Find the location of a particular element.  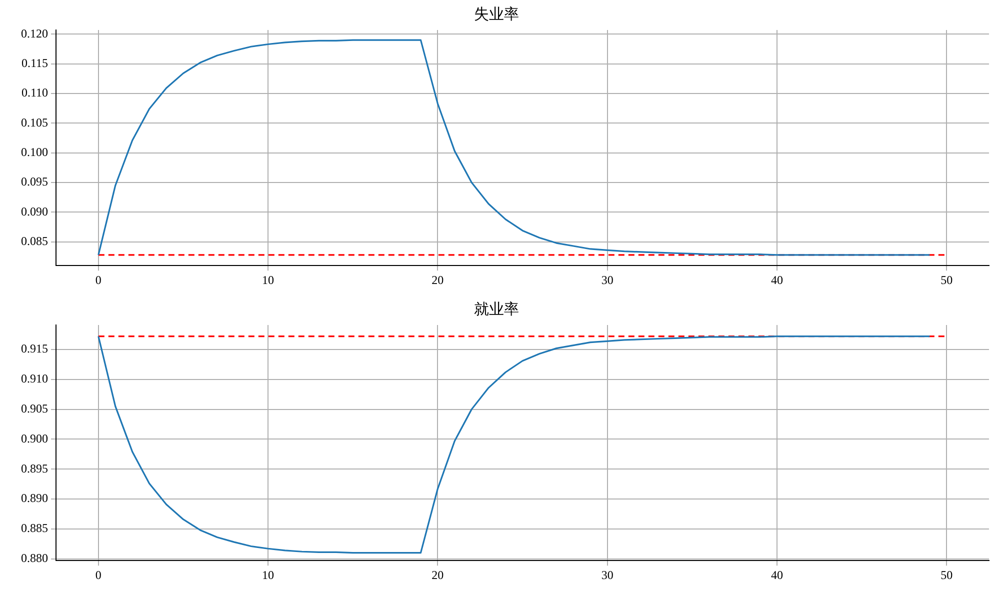

chart-title: 失业率 is located at coordinates (496, 13).